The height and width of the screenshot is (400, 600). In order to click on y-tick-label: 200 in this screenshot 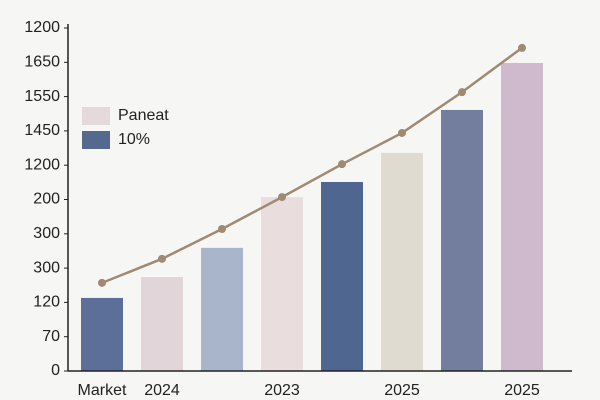, I will do `click(46, 199)`.